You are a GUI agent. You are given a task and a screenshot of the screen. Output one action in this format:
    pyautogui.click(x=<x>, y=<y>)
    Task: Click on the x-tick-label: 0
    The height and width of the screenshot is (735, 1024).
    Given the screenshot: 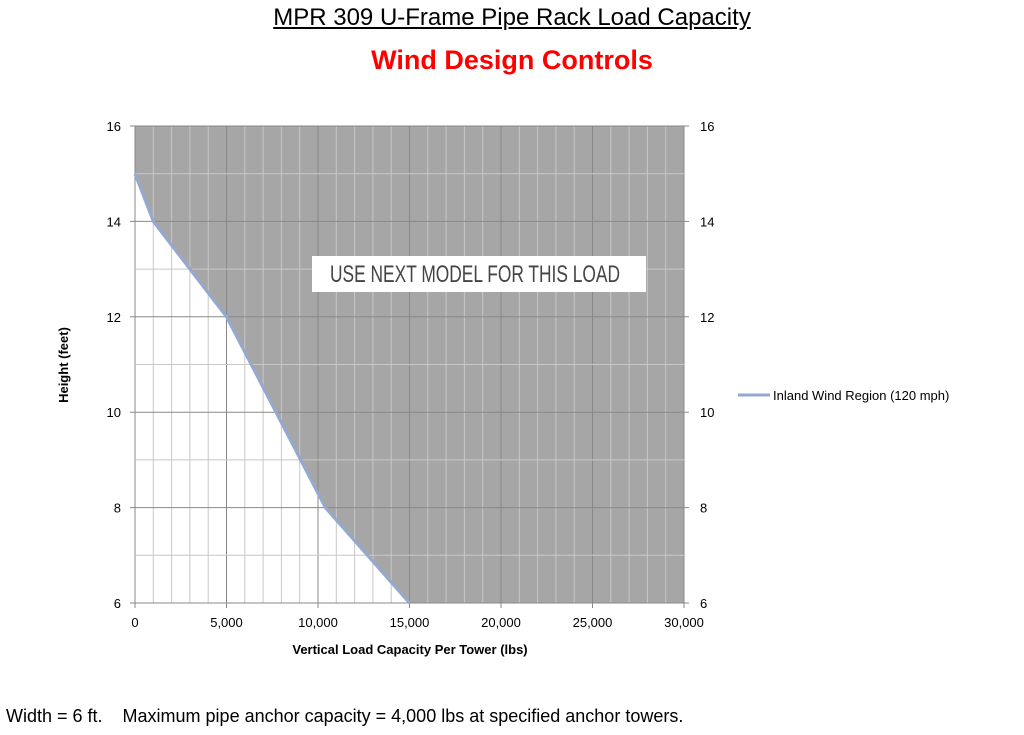 What is the action you would take?
    pyautogui.click(x=134, y=622)
    